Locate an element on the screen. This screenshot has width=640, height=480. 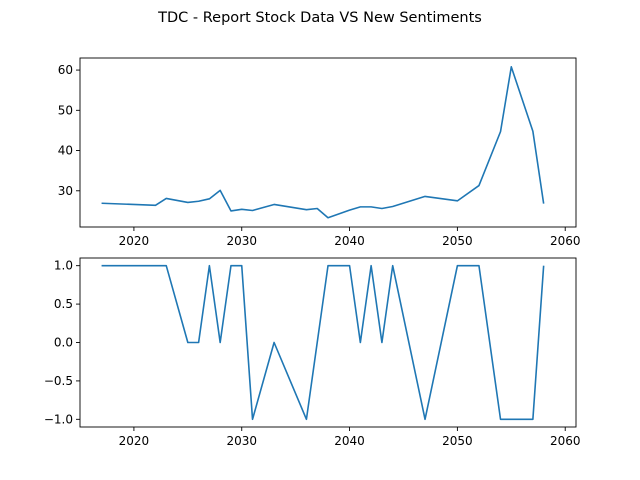
sentiment-x-tick-label: 2050 is located at coordinates (457, 441).